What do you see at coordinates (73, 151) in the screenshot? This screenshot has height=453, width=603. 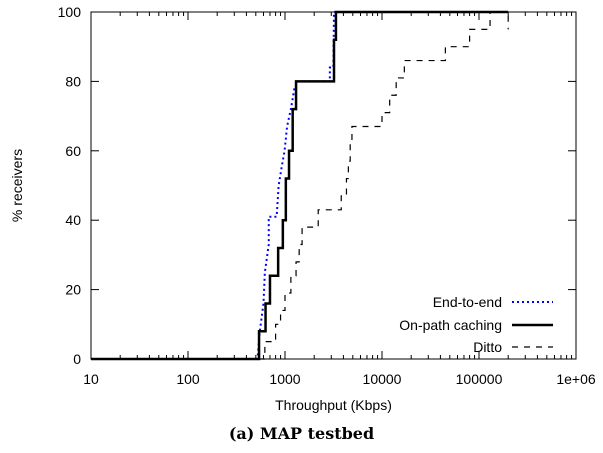 I see `y-tick-label: 60` at bounding box center [73, 151].